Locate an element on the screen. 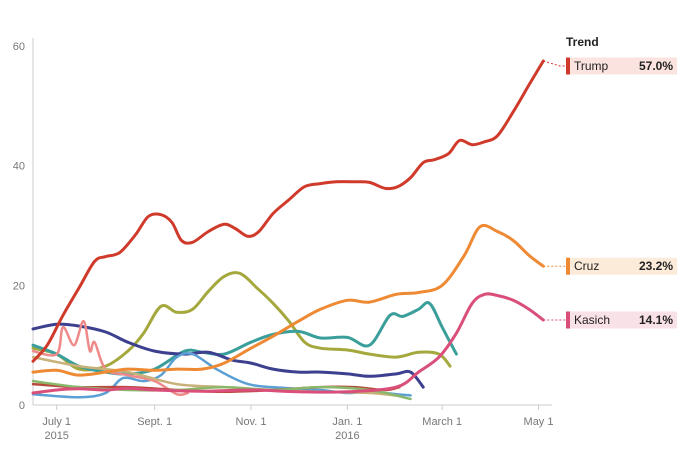 This screenshot has height=455, width=700. legend-name-cruz: Cruz is located at coordinates (586, 266).